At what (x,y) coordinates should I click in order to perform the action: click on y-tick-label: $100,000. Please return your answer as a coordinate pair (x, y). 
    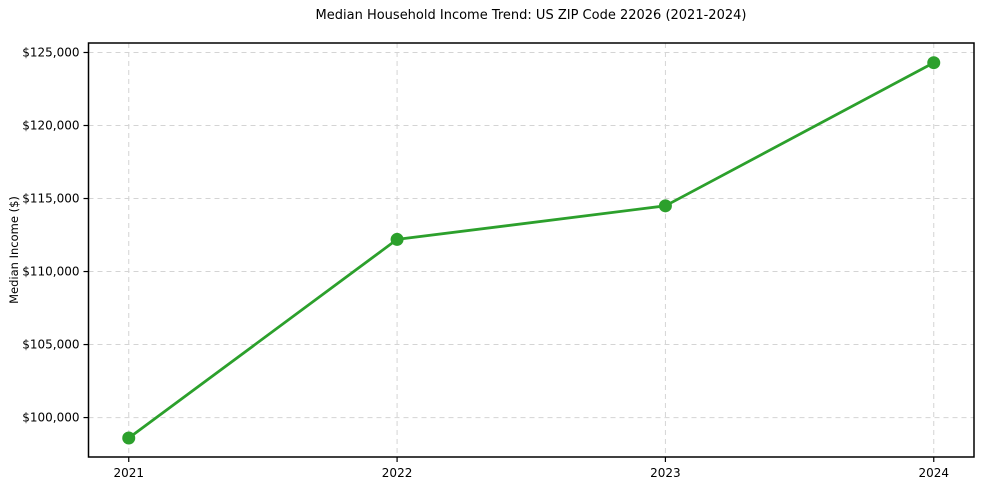
    Looking at the image, I should click on (50, 418).